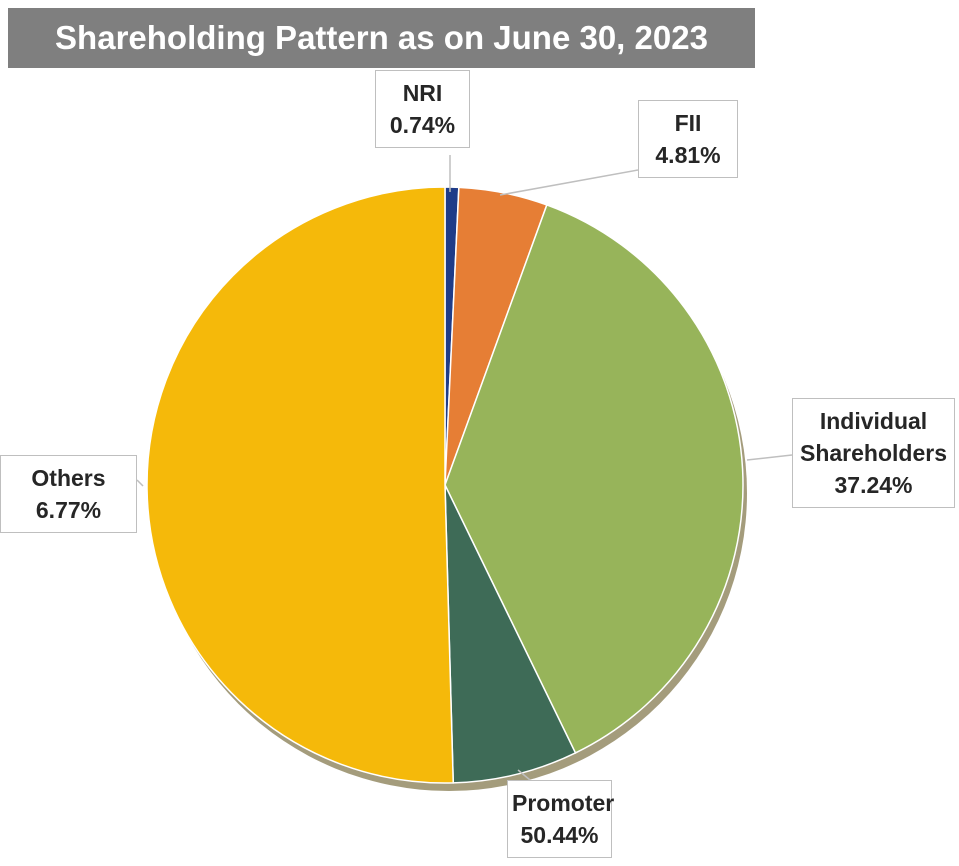  What do you see at coordinates (873, 437) in the screenshot?
I see `category-label: Individual Shareholders` at bounding box center [873, 437].